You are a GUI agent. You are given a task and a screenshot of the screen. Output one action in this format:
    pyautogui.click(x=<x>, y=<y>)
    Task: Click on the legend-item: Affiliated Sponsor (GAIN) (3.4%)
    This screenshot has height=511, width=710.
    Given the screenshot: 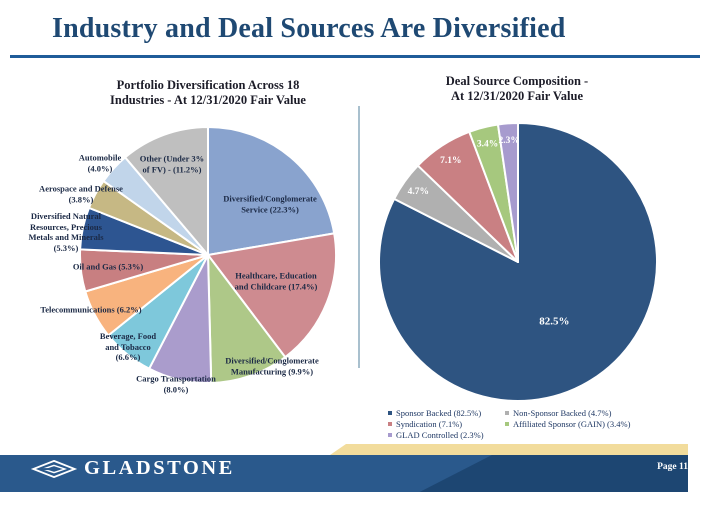 What is the action you would take?
    pyautogui.click(x=567, y=423)
    